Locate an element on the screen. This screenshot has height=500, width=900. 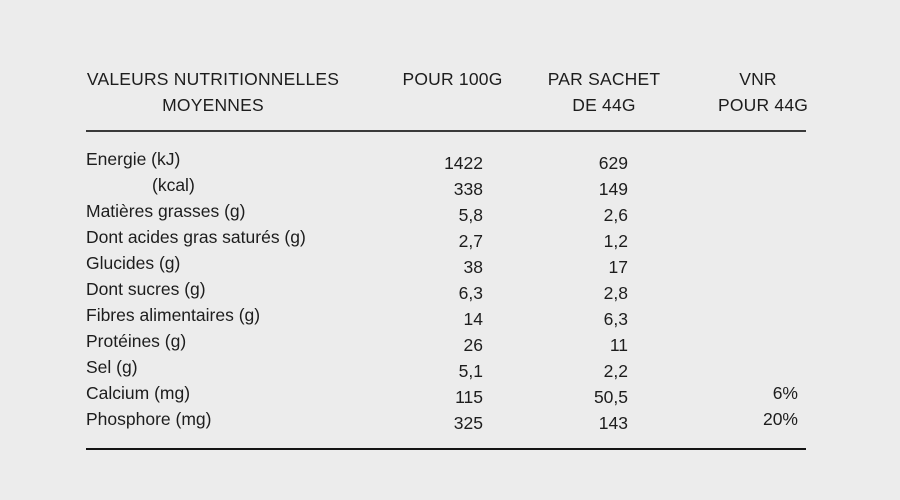
value-vnr: 20% is located at coordinates (780, 419).